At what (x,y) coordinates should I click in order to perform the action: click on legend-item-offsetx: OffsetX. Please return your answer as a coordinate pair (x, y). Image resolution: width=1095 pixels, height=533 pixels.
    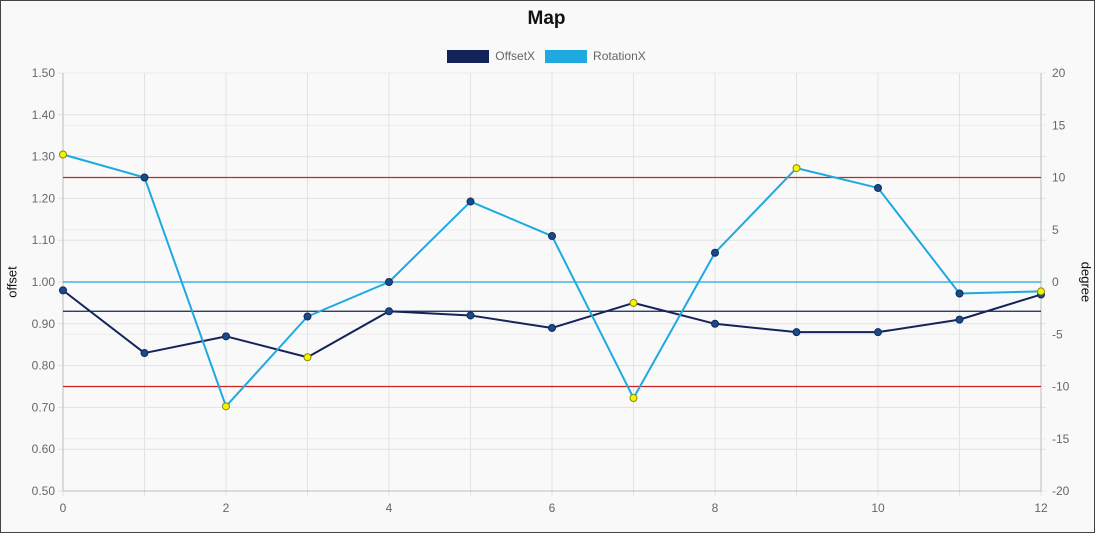
    Looking at the image, I should click on (491, 56).